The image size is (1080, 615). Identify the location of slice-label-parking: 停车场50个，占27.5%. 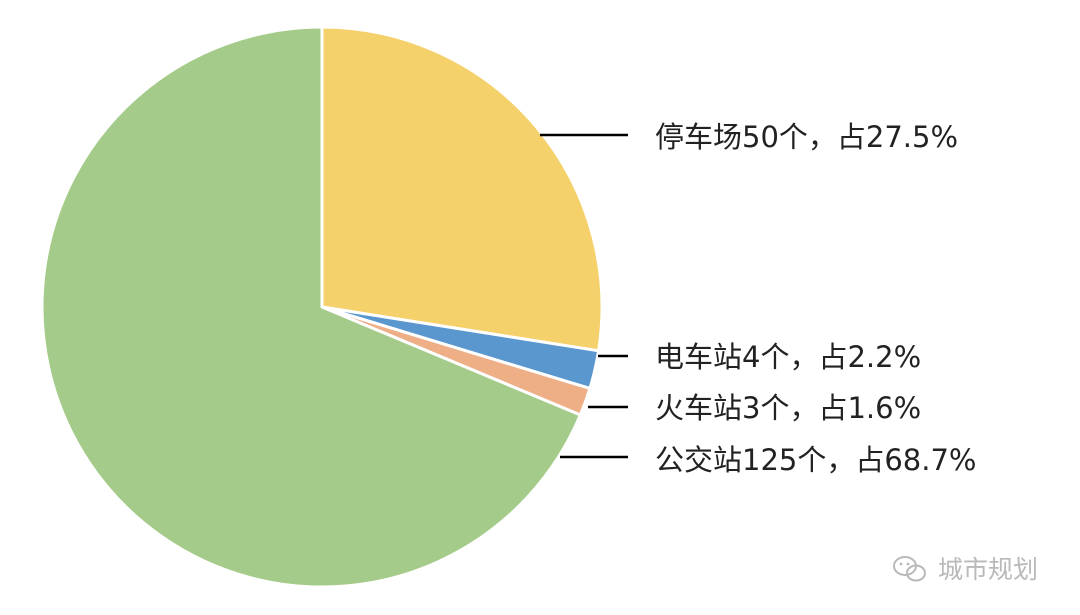
(806, 137).